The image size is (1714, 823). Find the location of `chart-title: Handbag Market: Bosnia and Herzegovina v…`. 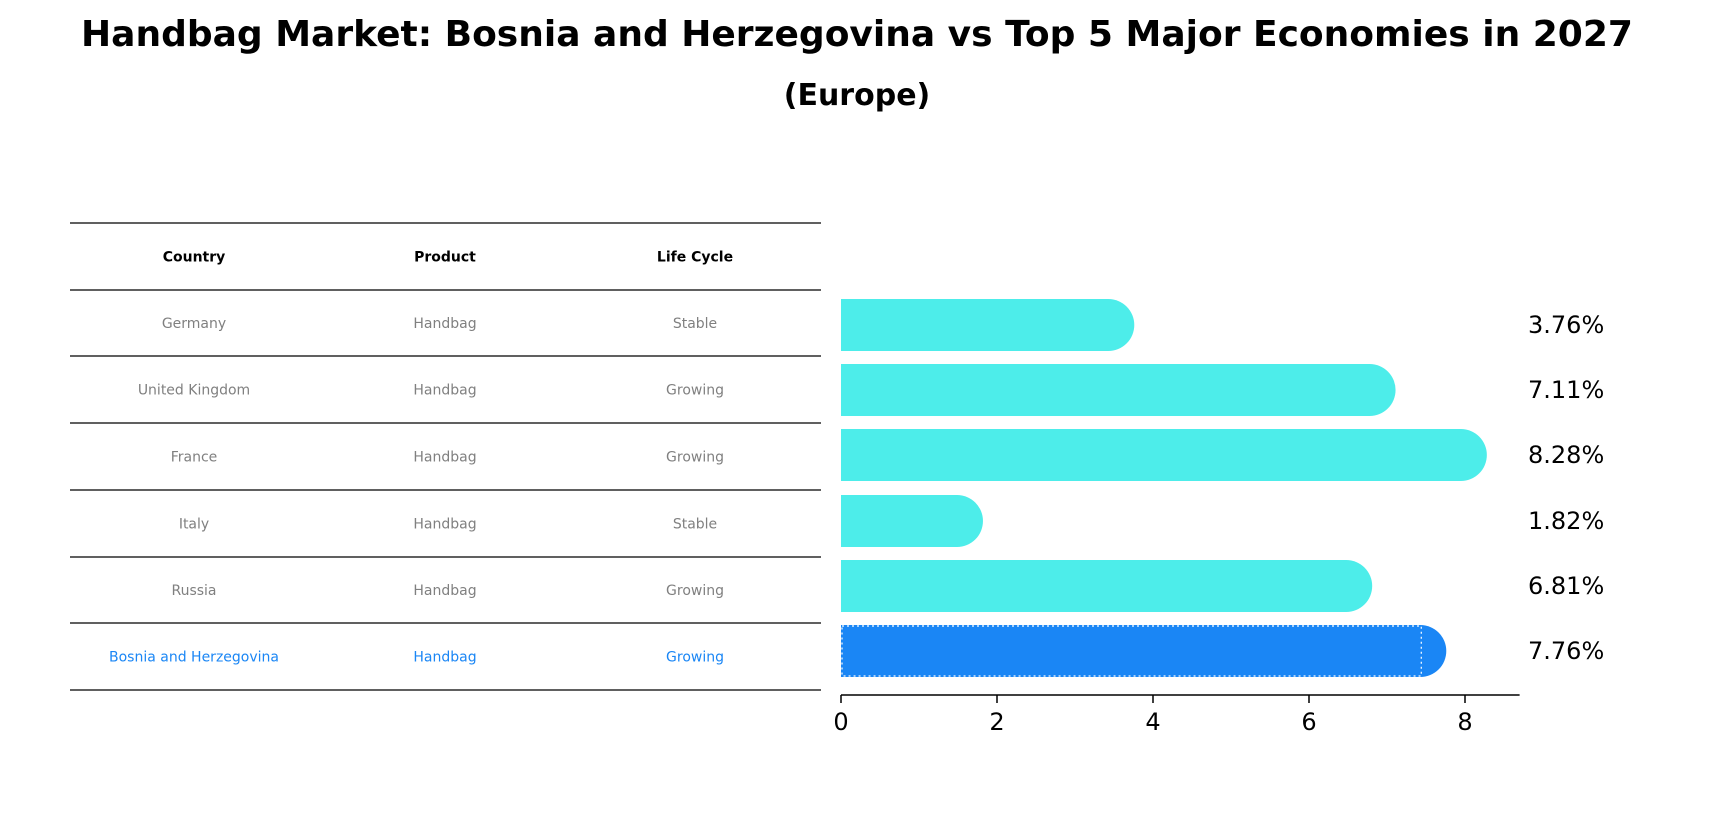

chart-title: Handbag Market: Bosnia and Herzegovina v… is located at coordinates (857, 34).